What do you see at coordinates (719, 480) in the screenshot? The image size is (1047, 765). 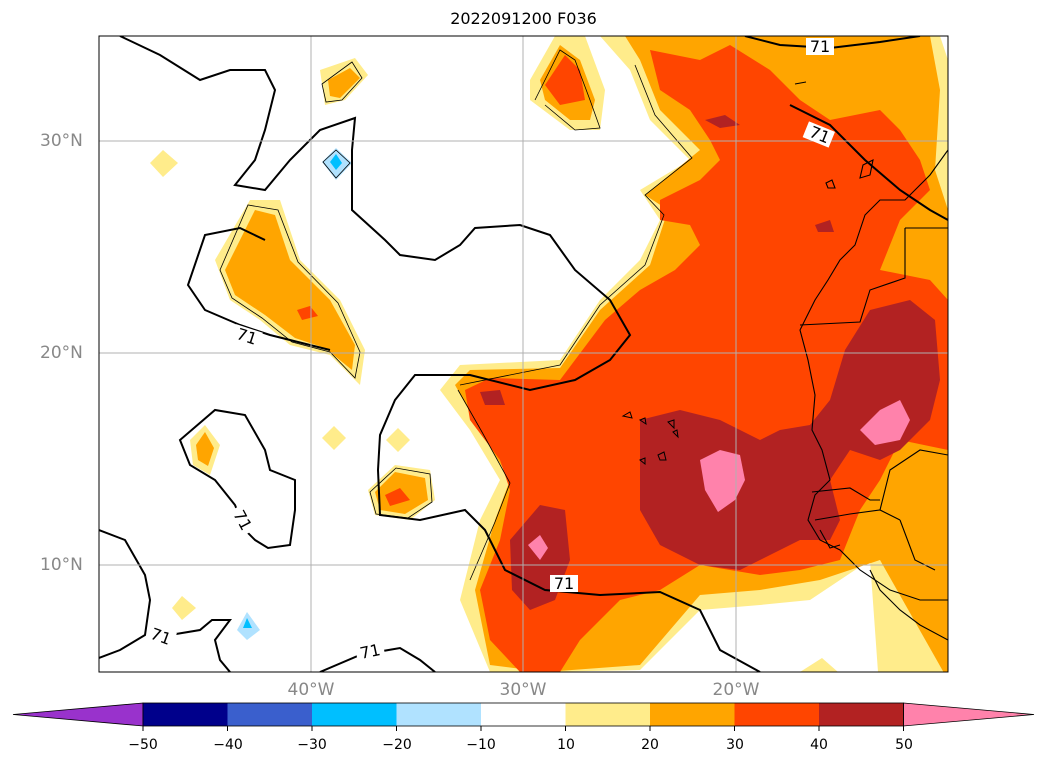 I see `shading-50-plus` at bounding box center [719, 480].